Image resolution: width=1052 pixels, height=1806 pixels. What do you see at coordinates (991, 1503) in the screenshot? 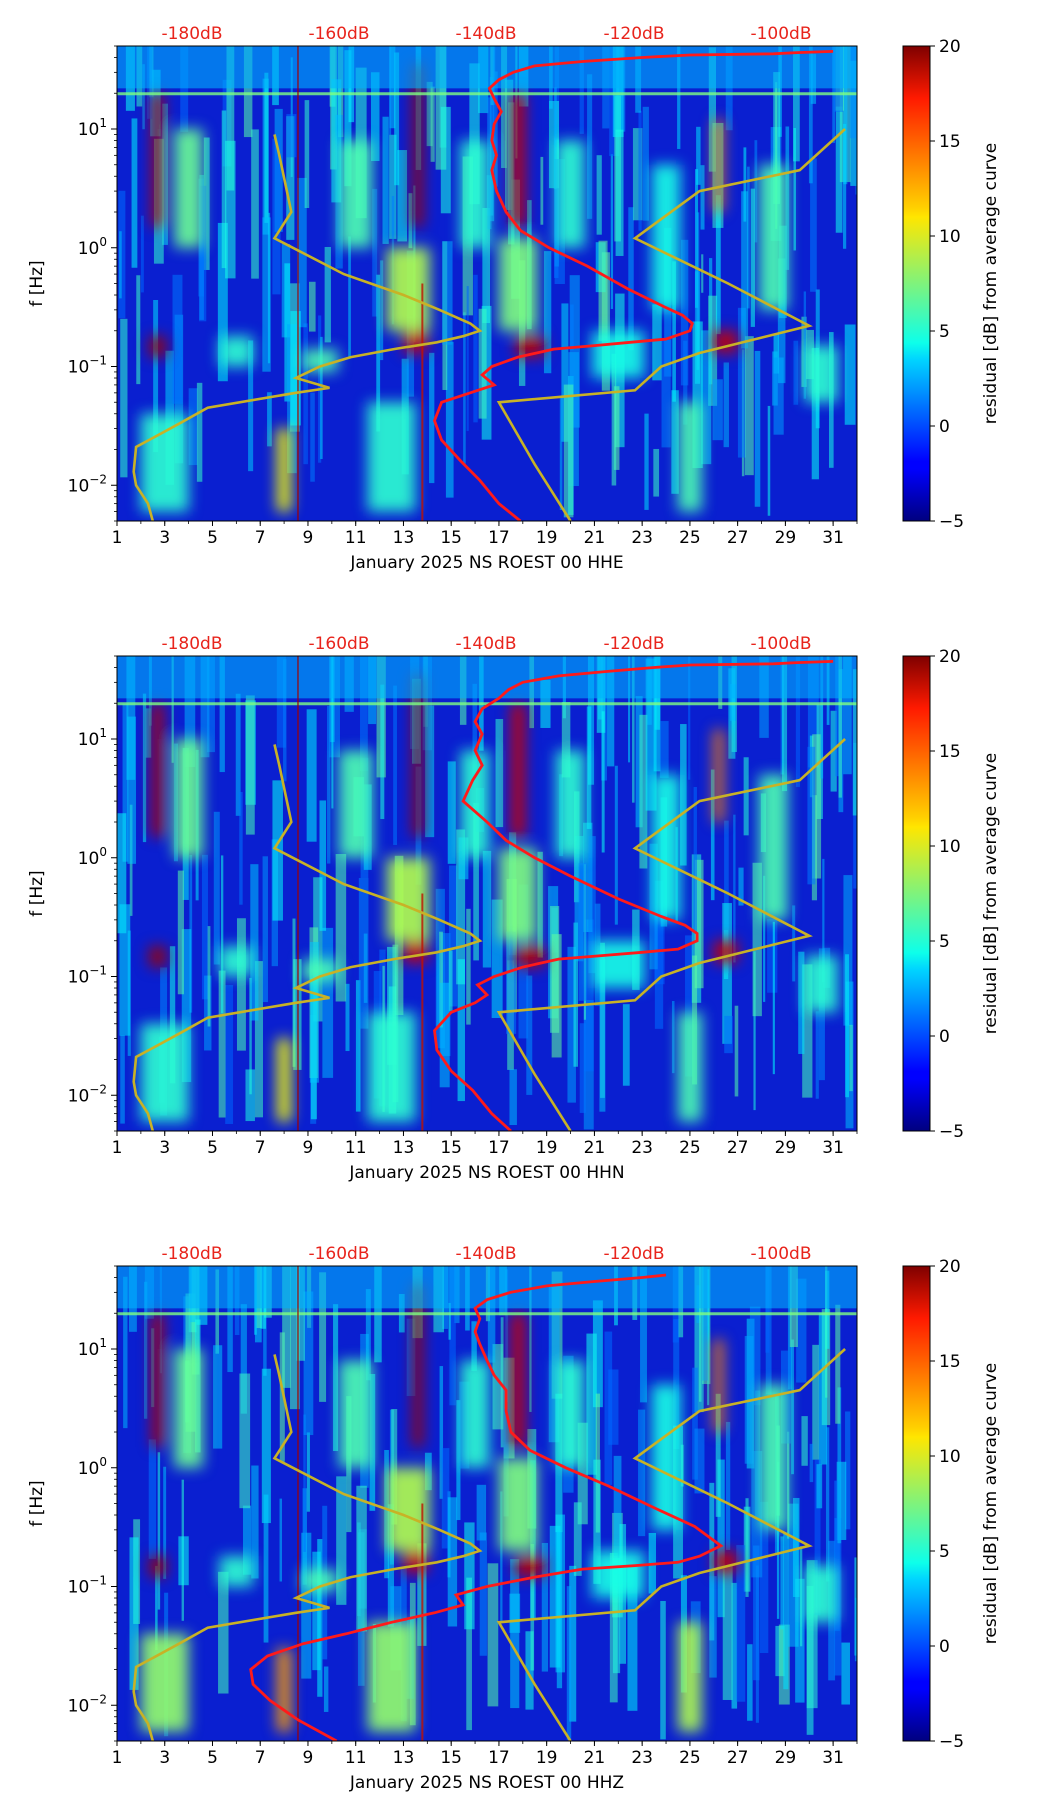
I see `colorbar-label: residual [dB] from average curve` at bounding box center [991, 1503].